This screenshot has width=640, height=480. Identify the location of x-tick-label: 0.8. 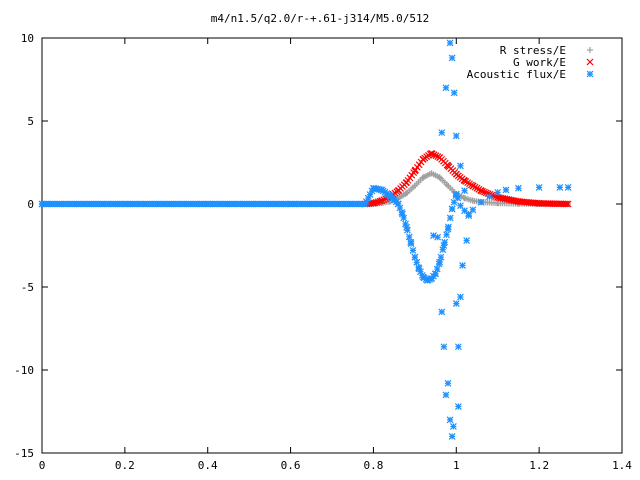
(373, 465).